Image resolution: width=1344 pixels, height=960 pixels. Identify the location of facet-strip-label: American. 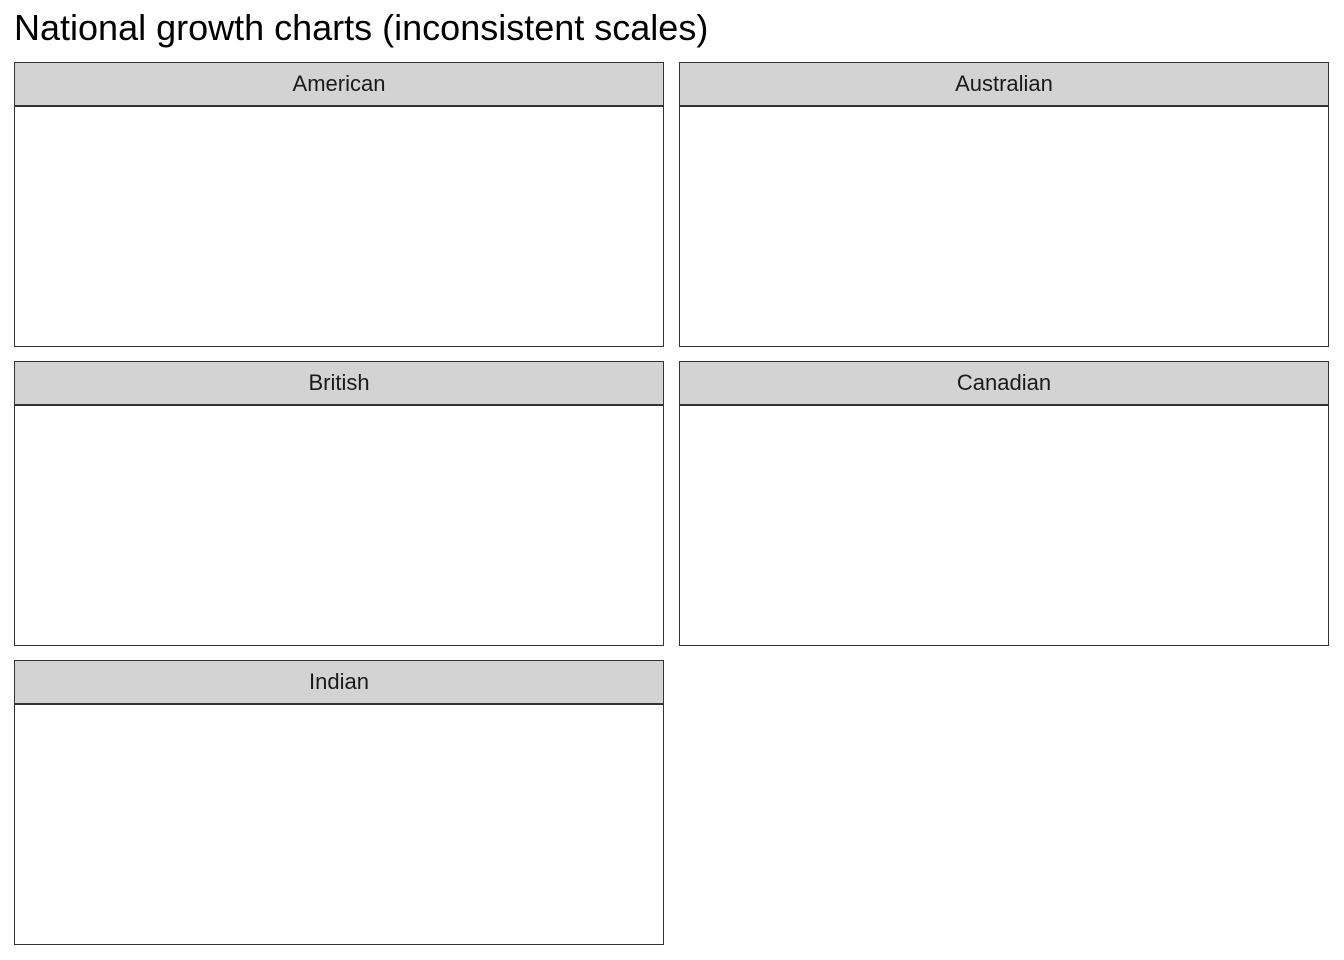
(339, 84).